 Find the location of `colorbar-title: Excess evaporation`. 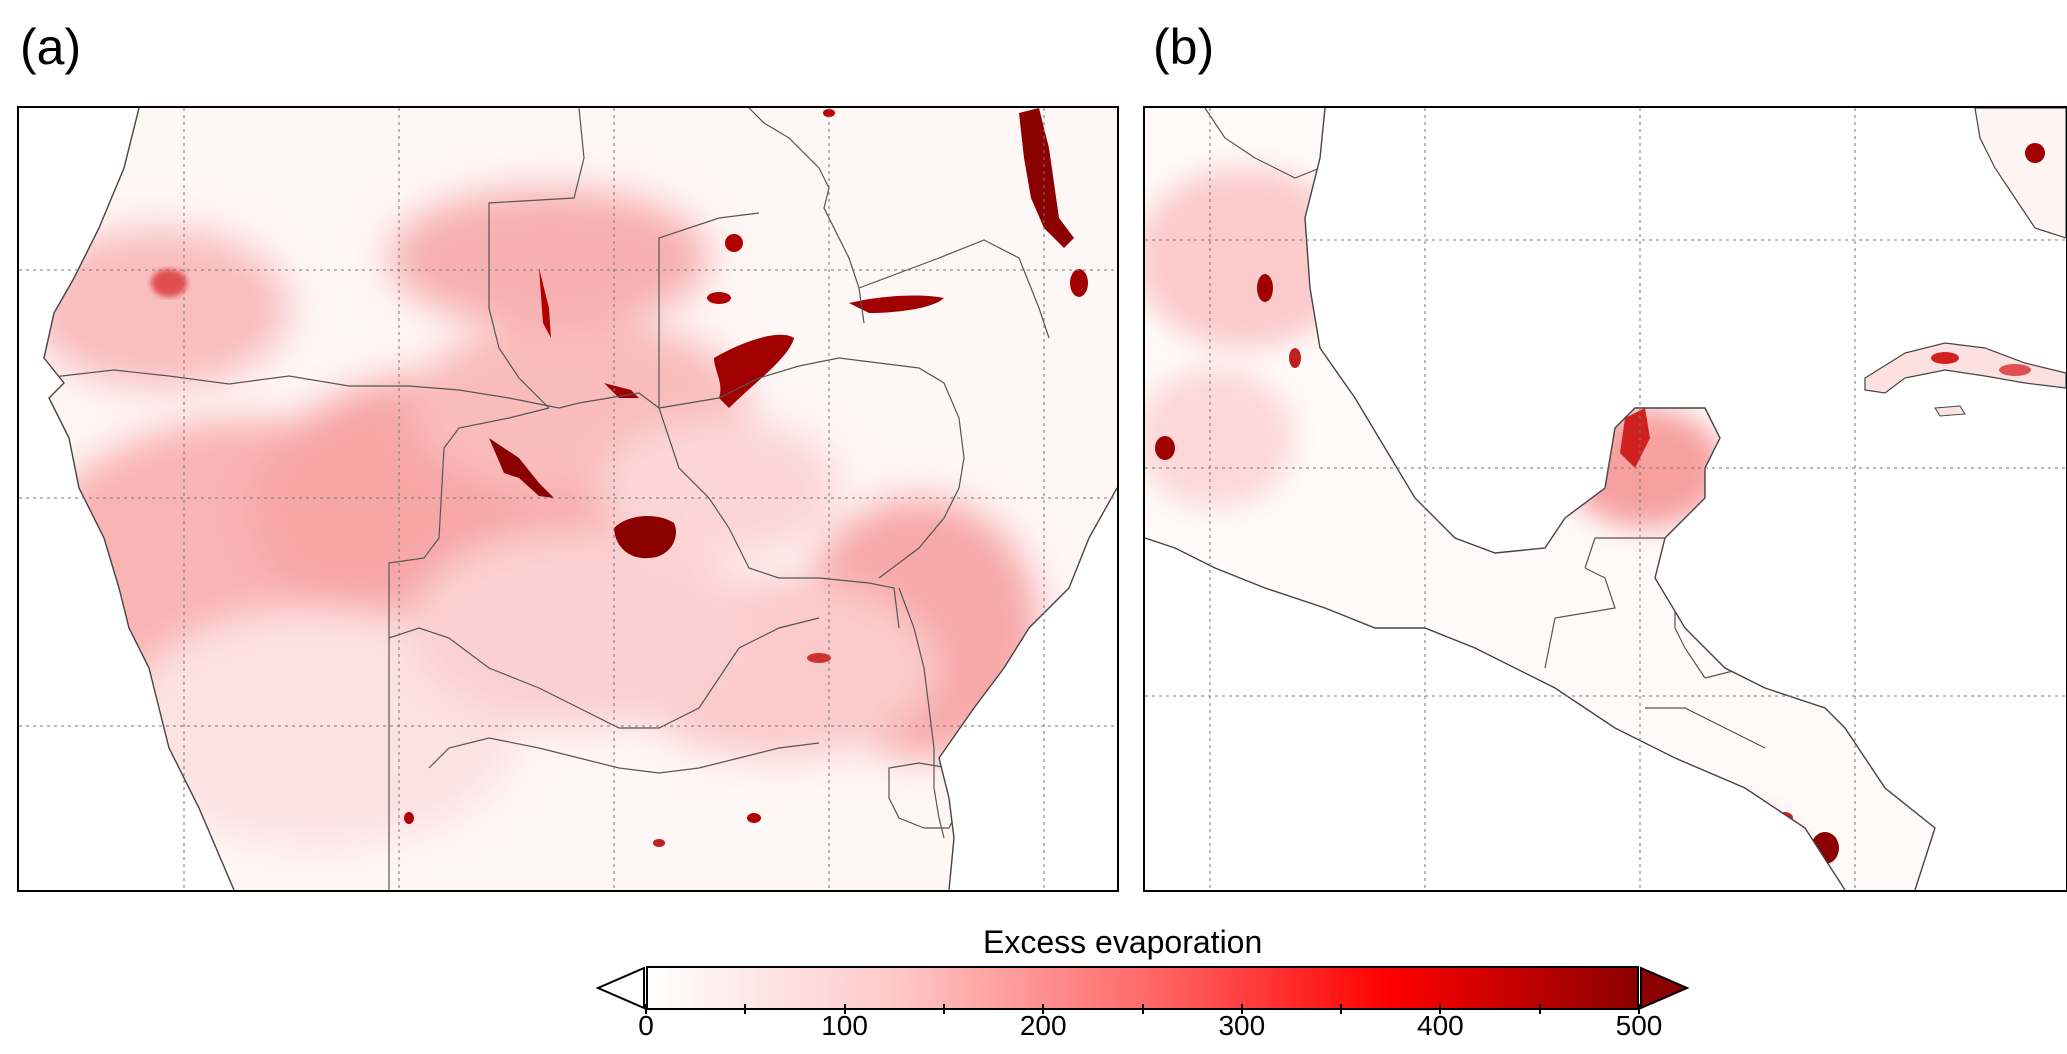

colorbar-title: Excess evaporation is located at coordinates (1123, 942).